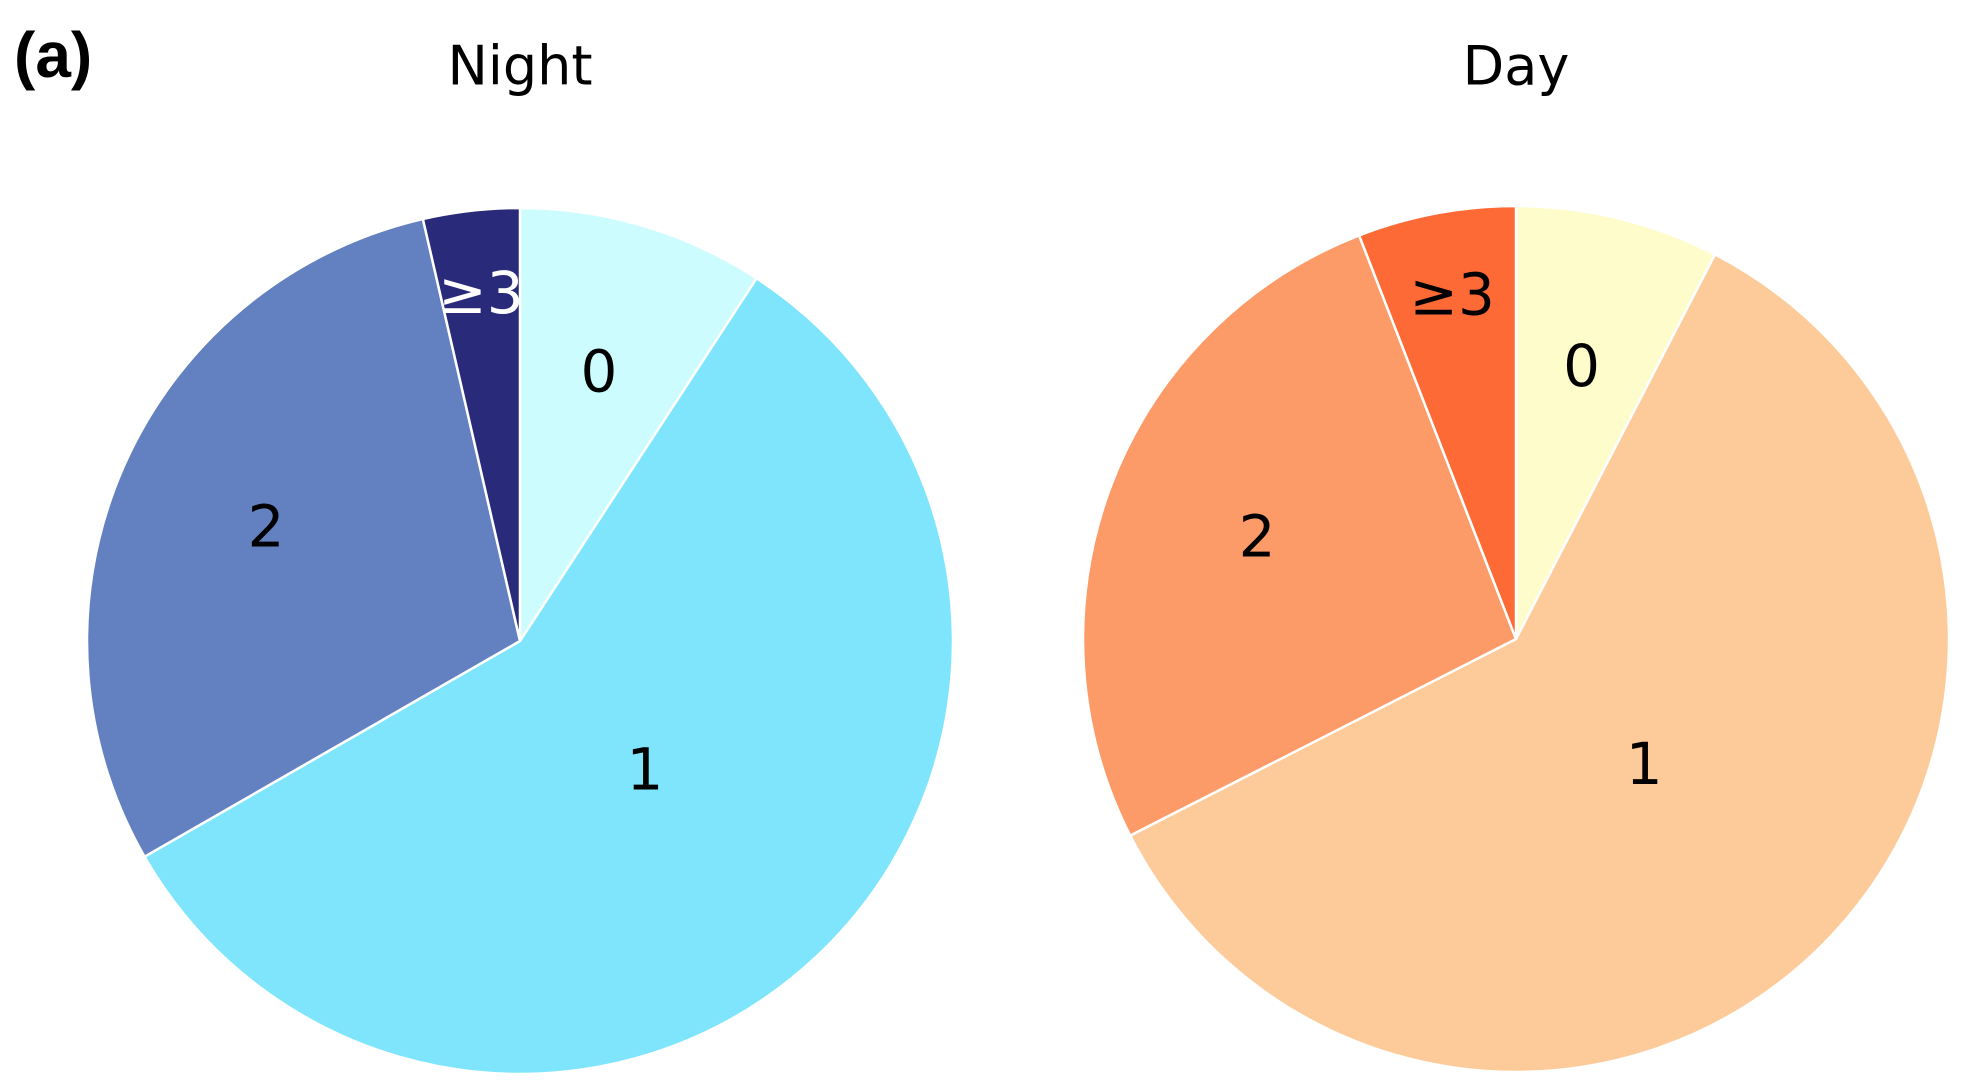  Describe the element at coordinates (519, 66) in the screenshot. I see `chart-title: Night` at that location.